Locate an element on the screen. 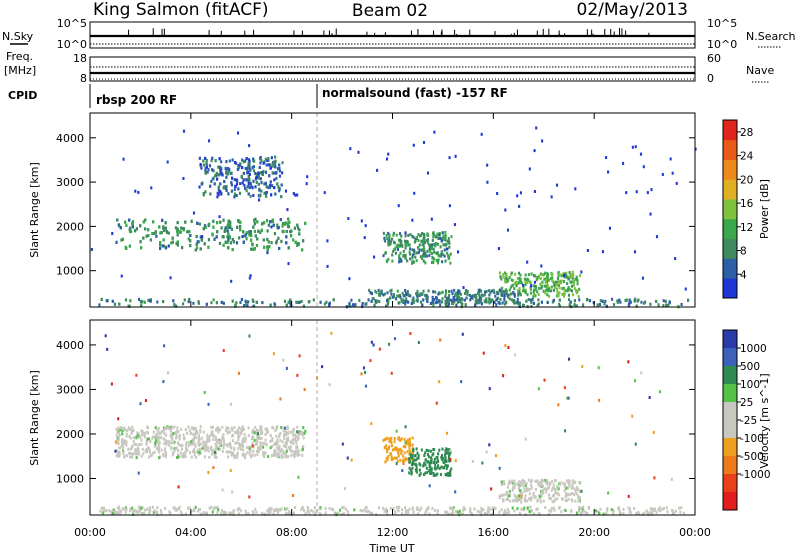 This screenshot has height=554, width=800. velocity-colorbar-swatch is located at coordinates (730, 501).